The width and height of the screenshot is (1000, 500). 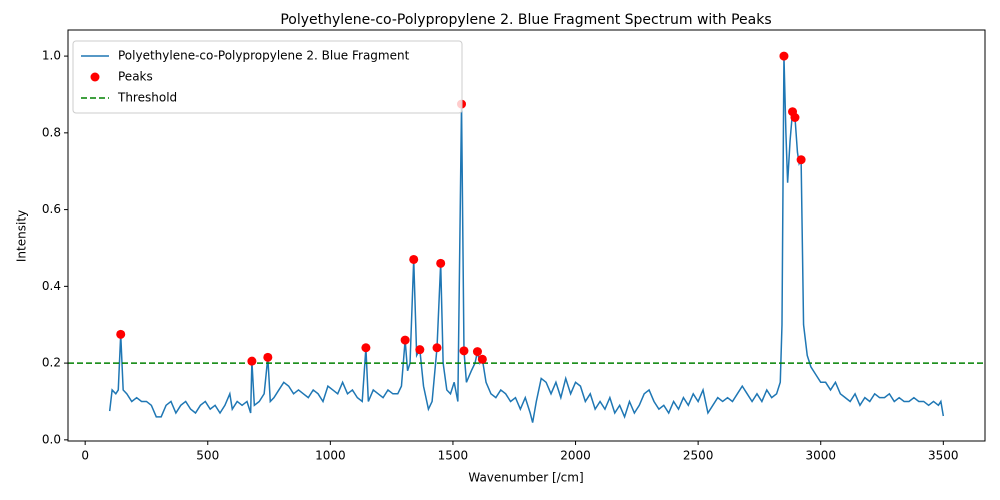 What do you see at coordinates (575, 456) in the screenshot?
I see `x-tick-label: 2000` at bounding box center [575, 456].